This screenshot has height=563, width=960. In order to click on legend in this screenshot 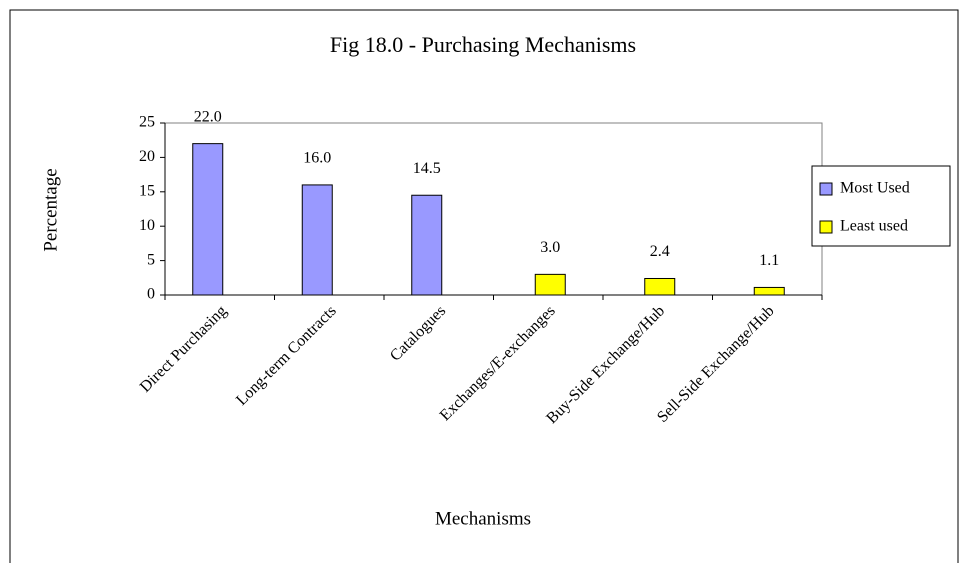, I will do `click(881, 206)`.